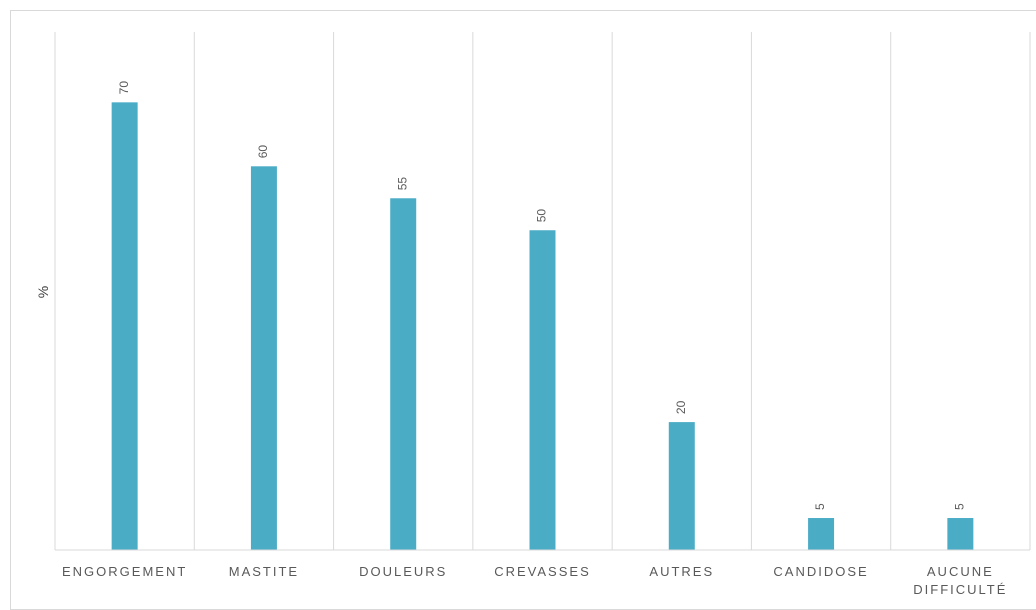 The image size is (1036, 610). Describe the element at coordinates (403, 571) in the screenshot. I see `x-tick-label: DOULEURS` at that location.